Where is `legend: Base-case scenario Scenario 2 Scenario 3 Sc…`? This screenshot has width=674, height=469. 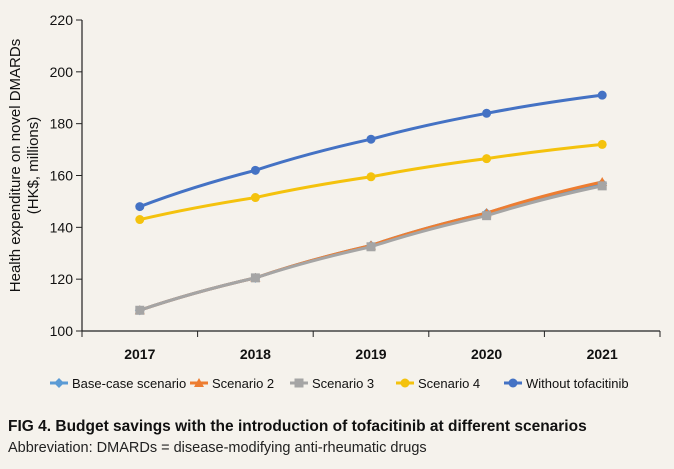 legend: Base-case scenario Scenario 2 Scenario 3 Sc… is located at coordinates (339, 383).